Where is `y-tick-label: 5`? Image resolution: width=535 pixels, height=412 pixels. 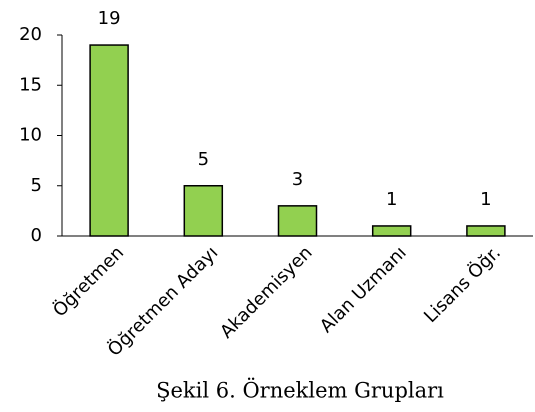
y-tick-label: 5 is located at coordinates (36, 185).